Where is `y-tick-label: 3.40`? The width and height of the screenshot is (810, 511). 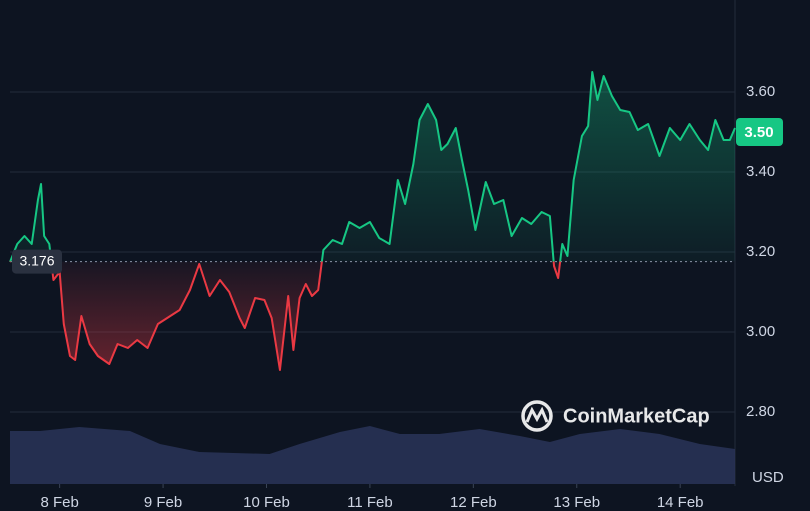 y-tick-label: 3.40 is located at coordinates (760, 171).